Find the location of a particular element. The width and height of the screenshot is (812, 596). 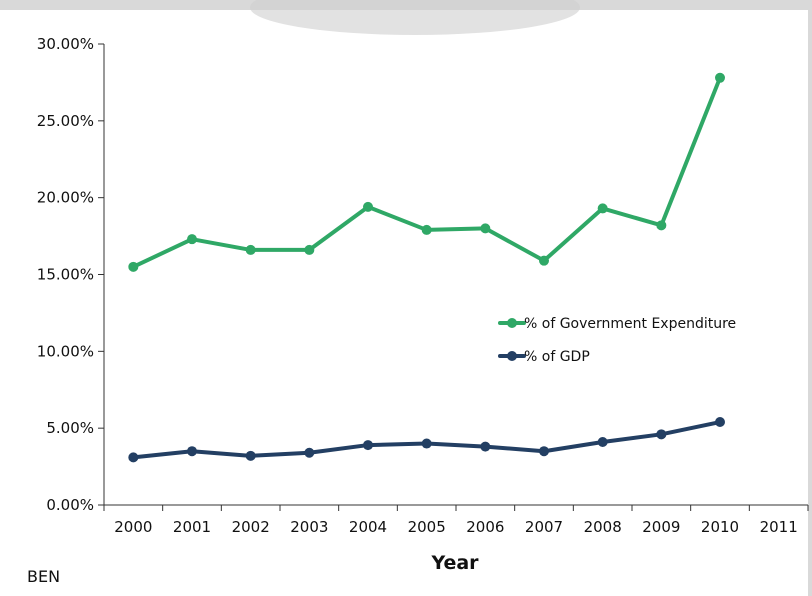

x-tick-label: 2001 is located at coordinates (192, 527).